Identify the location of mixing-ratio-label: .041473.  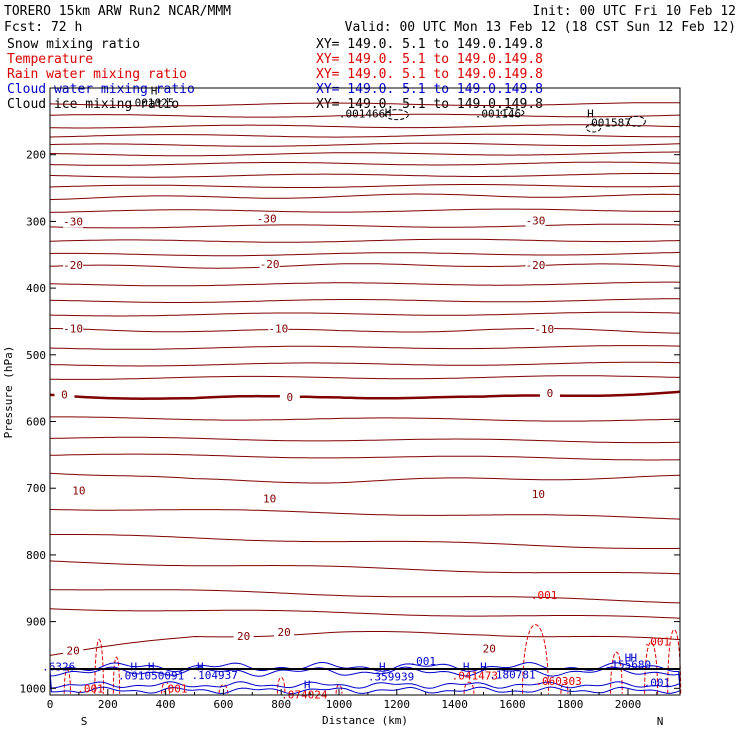
(475, 676).